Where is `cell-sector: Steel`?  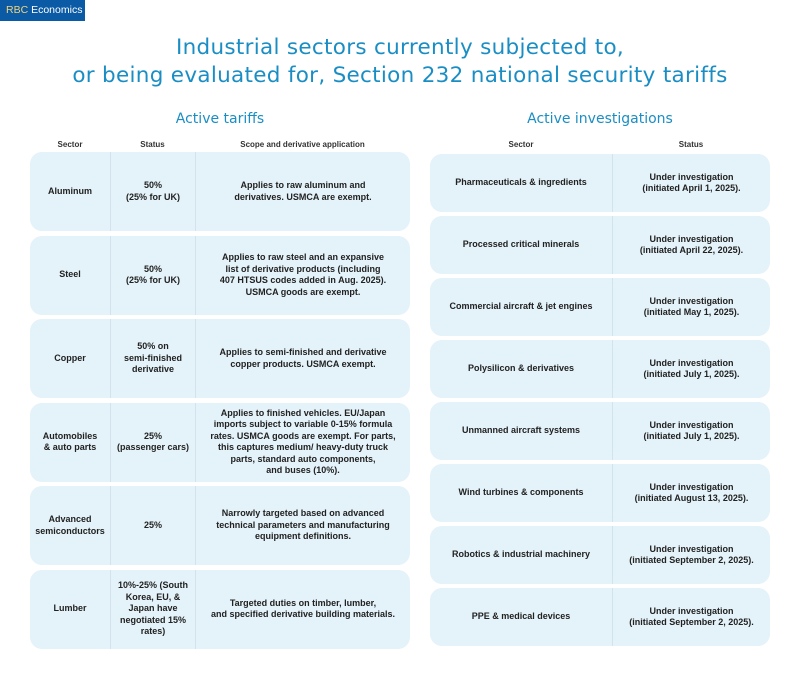 cell-sector: Steel is located at coordinates (70, 275).